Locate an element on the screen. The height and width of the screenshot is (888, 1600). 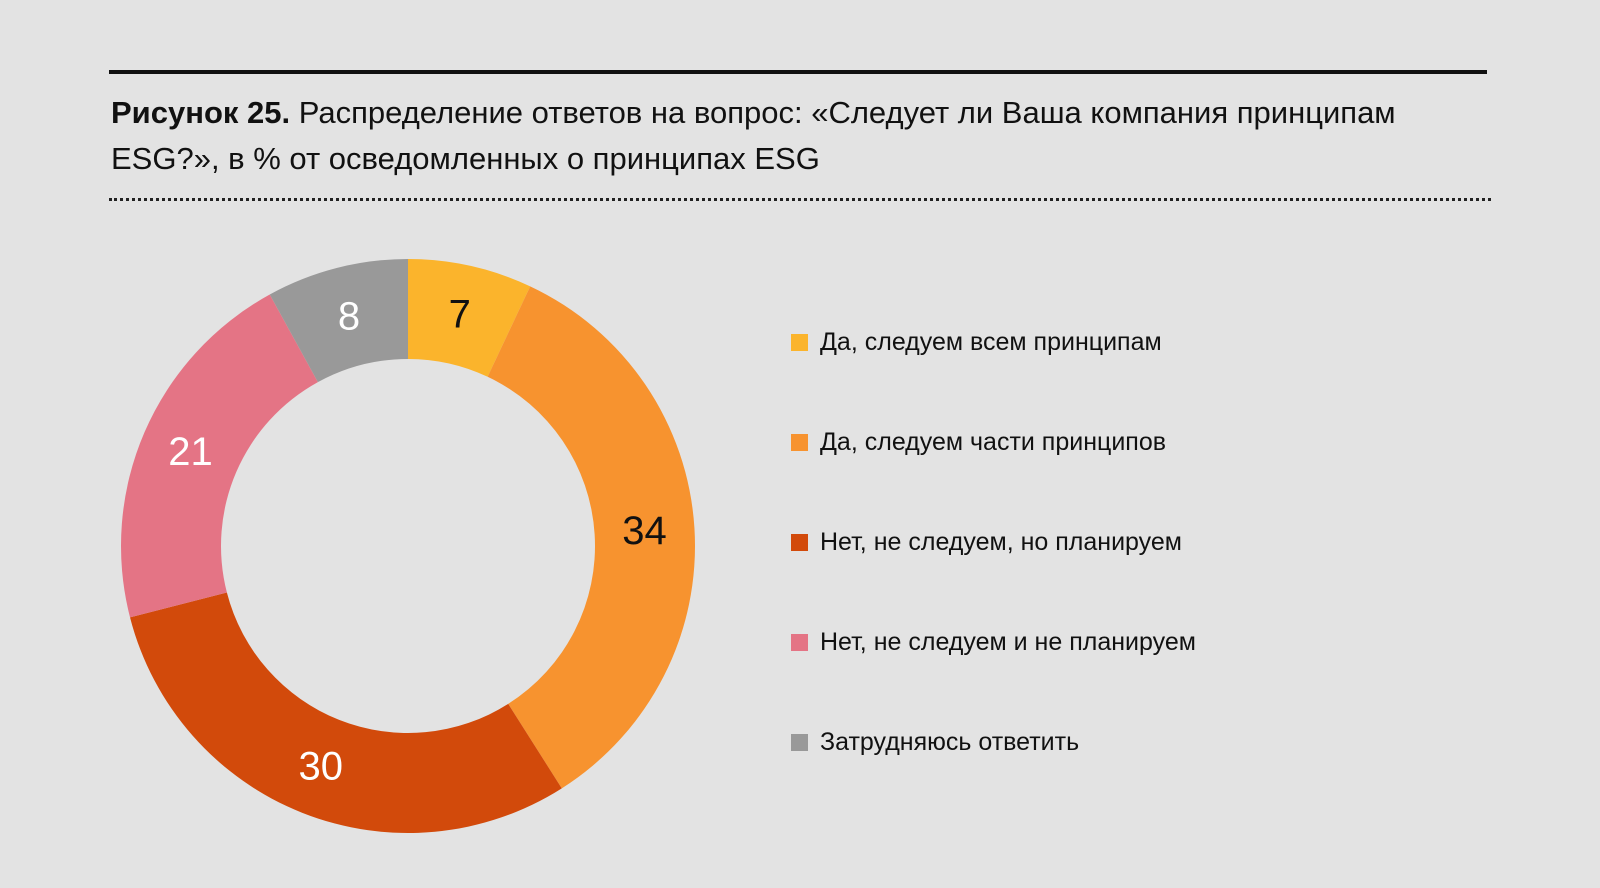
legend-item: Да, следуем части принципов is located at coordinates (978, 442).